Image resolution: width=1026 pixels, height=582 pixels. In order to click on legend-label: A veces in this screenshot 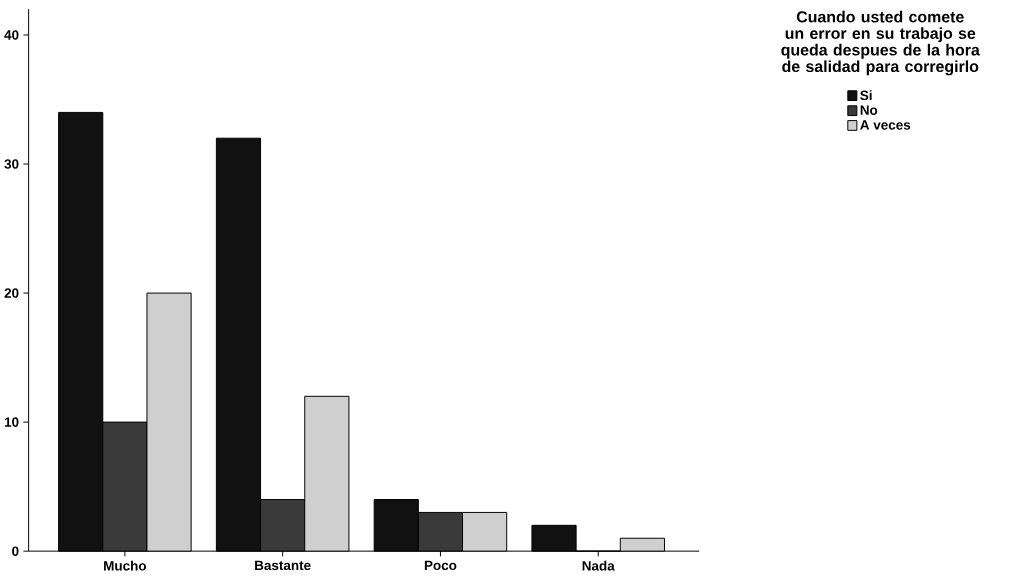, I will do `click(885, 125)`.